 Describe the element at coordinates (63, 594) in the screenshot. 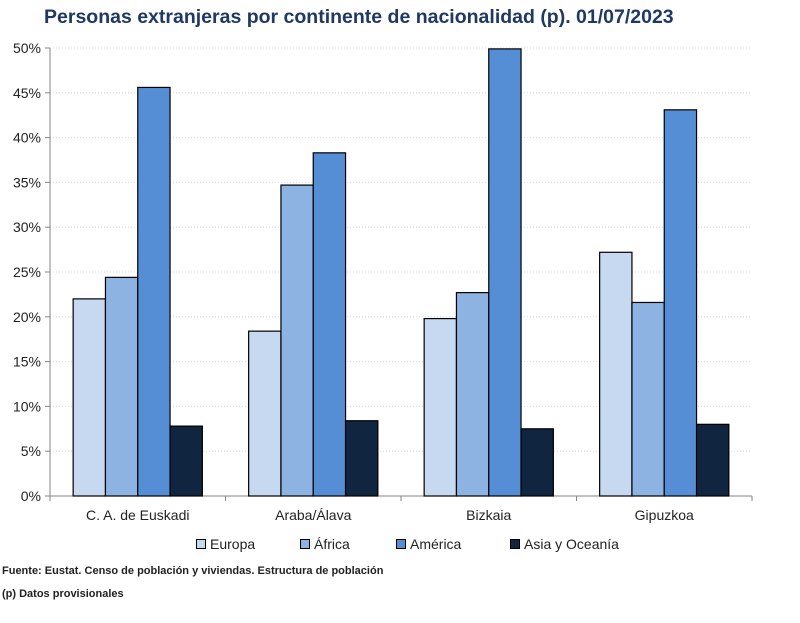

I see `provisional-note: (p) Datos provisionales` at that location.